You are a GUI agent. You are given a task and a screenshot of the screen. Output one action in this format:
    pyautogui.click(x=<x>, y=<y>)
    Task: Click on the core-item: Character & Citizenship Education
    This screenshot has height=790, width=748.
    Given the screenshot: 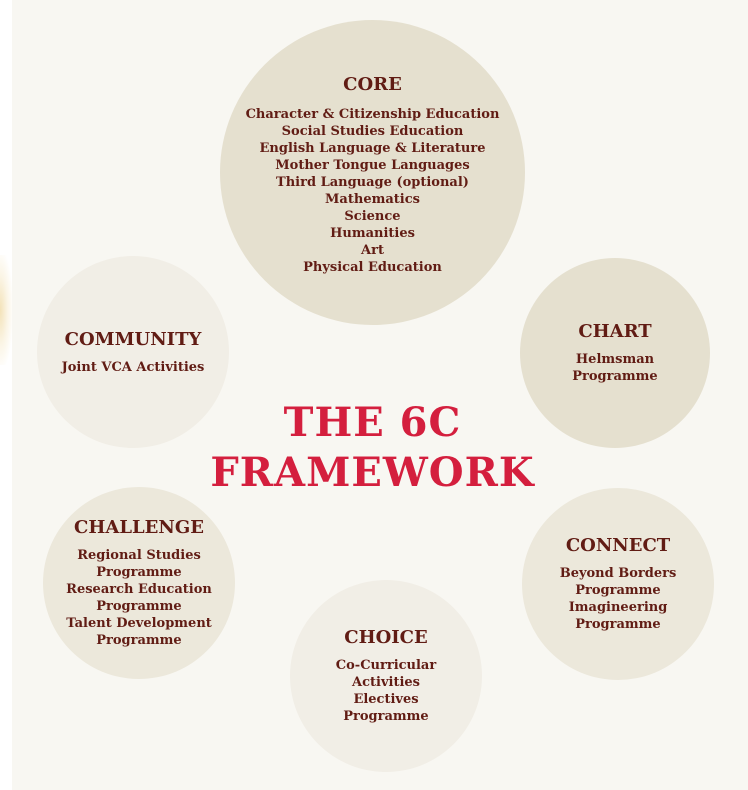 What is the action you would take?
    pyautogui.click(x=372, y=114)
    